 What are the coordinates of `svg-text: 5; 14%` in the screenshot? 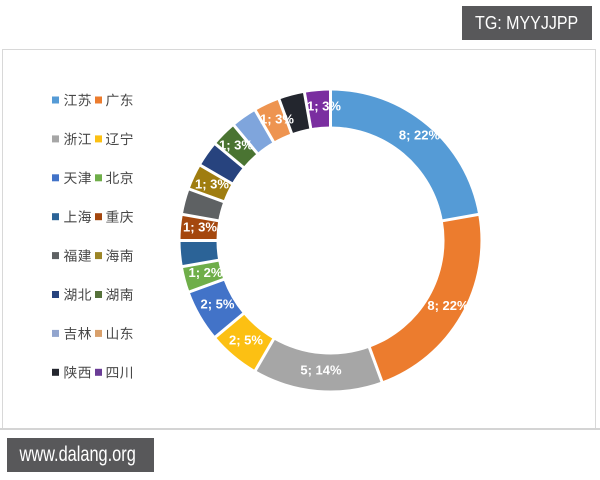 It's located at (321, 370).